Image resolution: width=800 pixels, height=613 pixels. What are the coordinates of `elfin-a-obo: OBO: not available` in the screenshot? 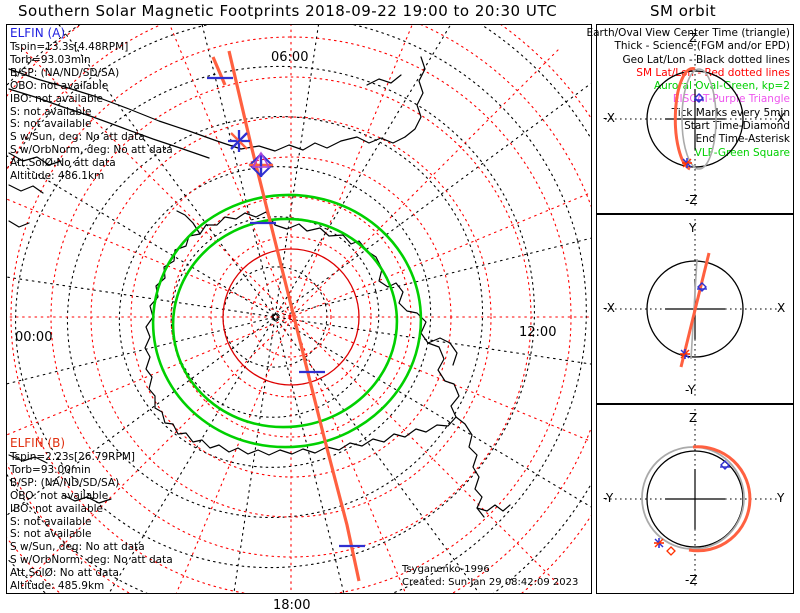 It's located at (59, 85).